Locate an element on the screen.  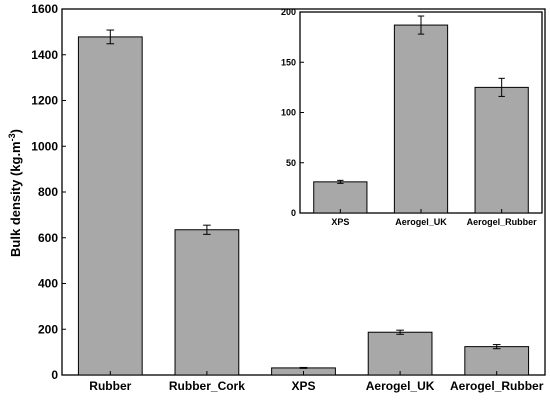
main-xtick-label: XPS is located at coordinates (303, 386).